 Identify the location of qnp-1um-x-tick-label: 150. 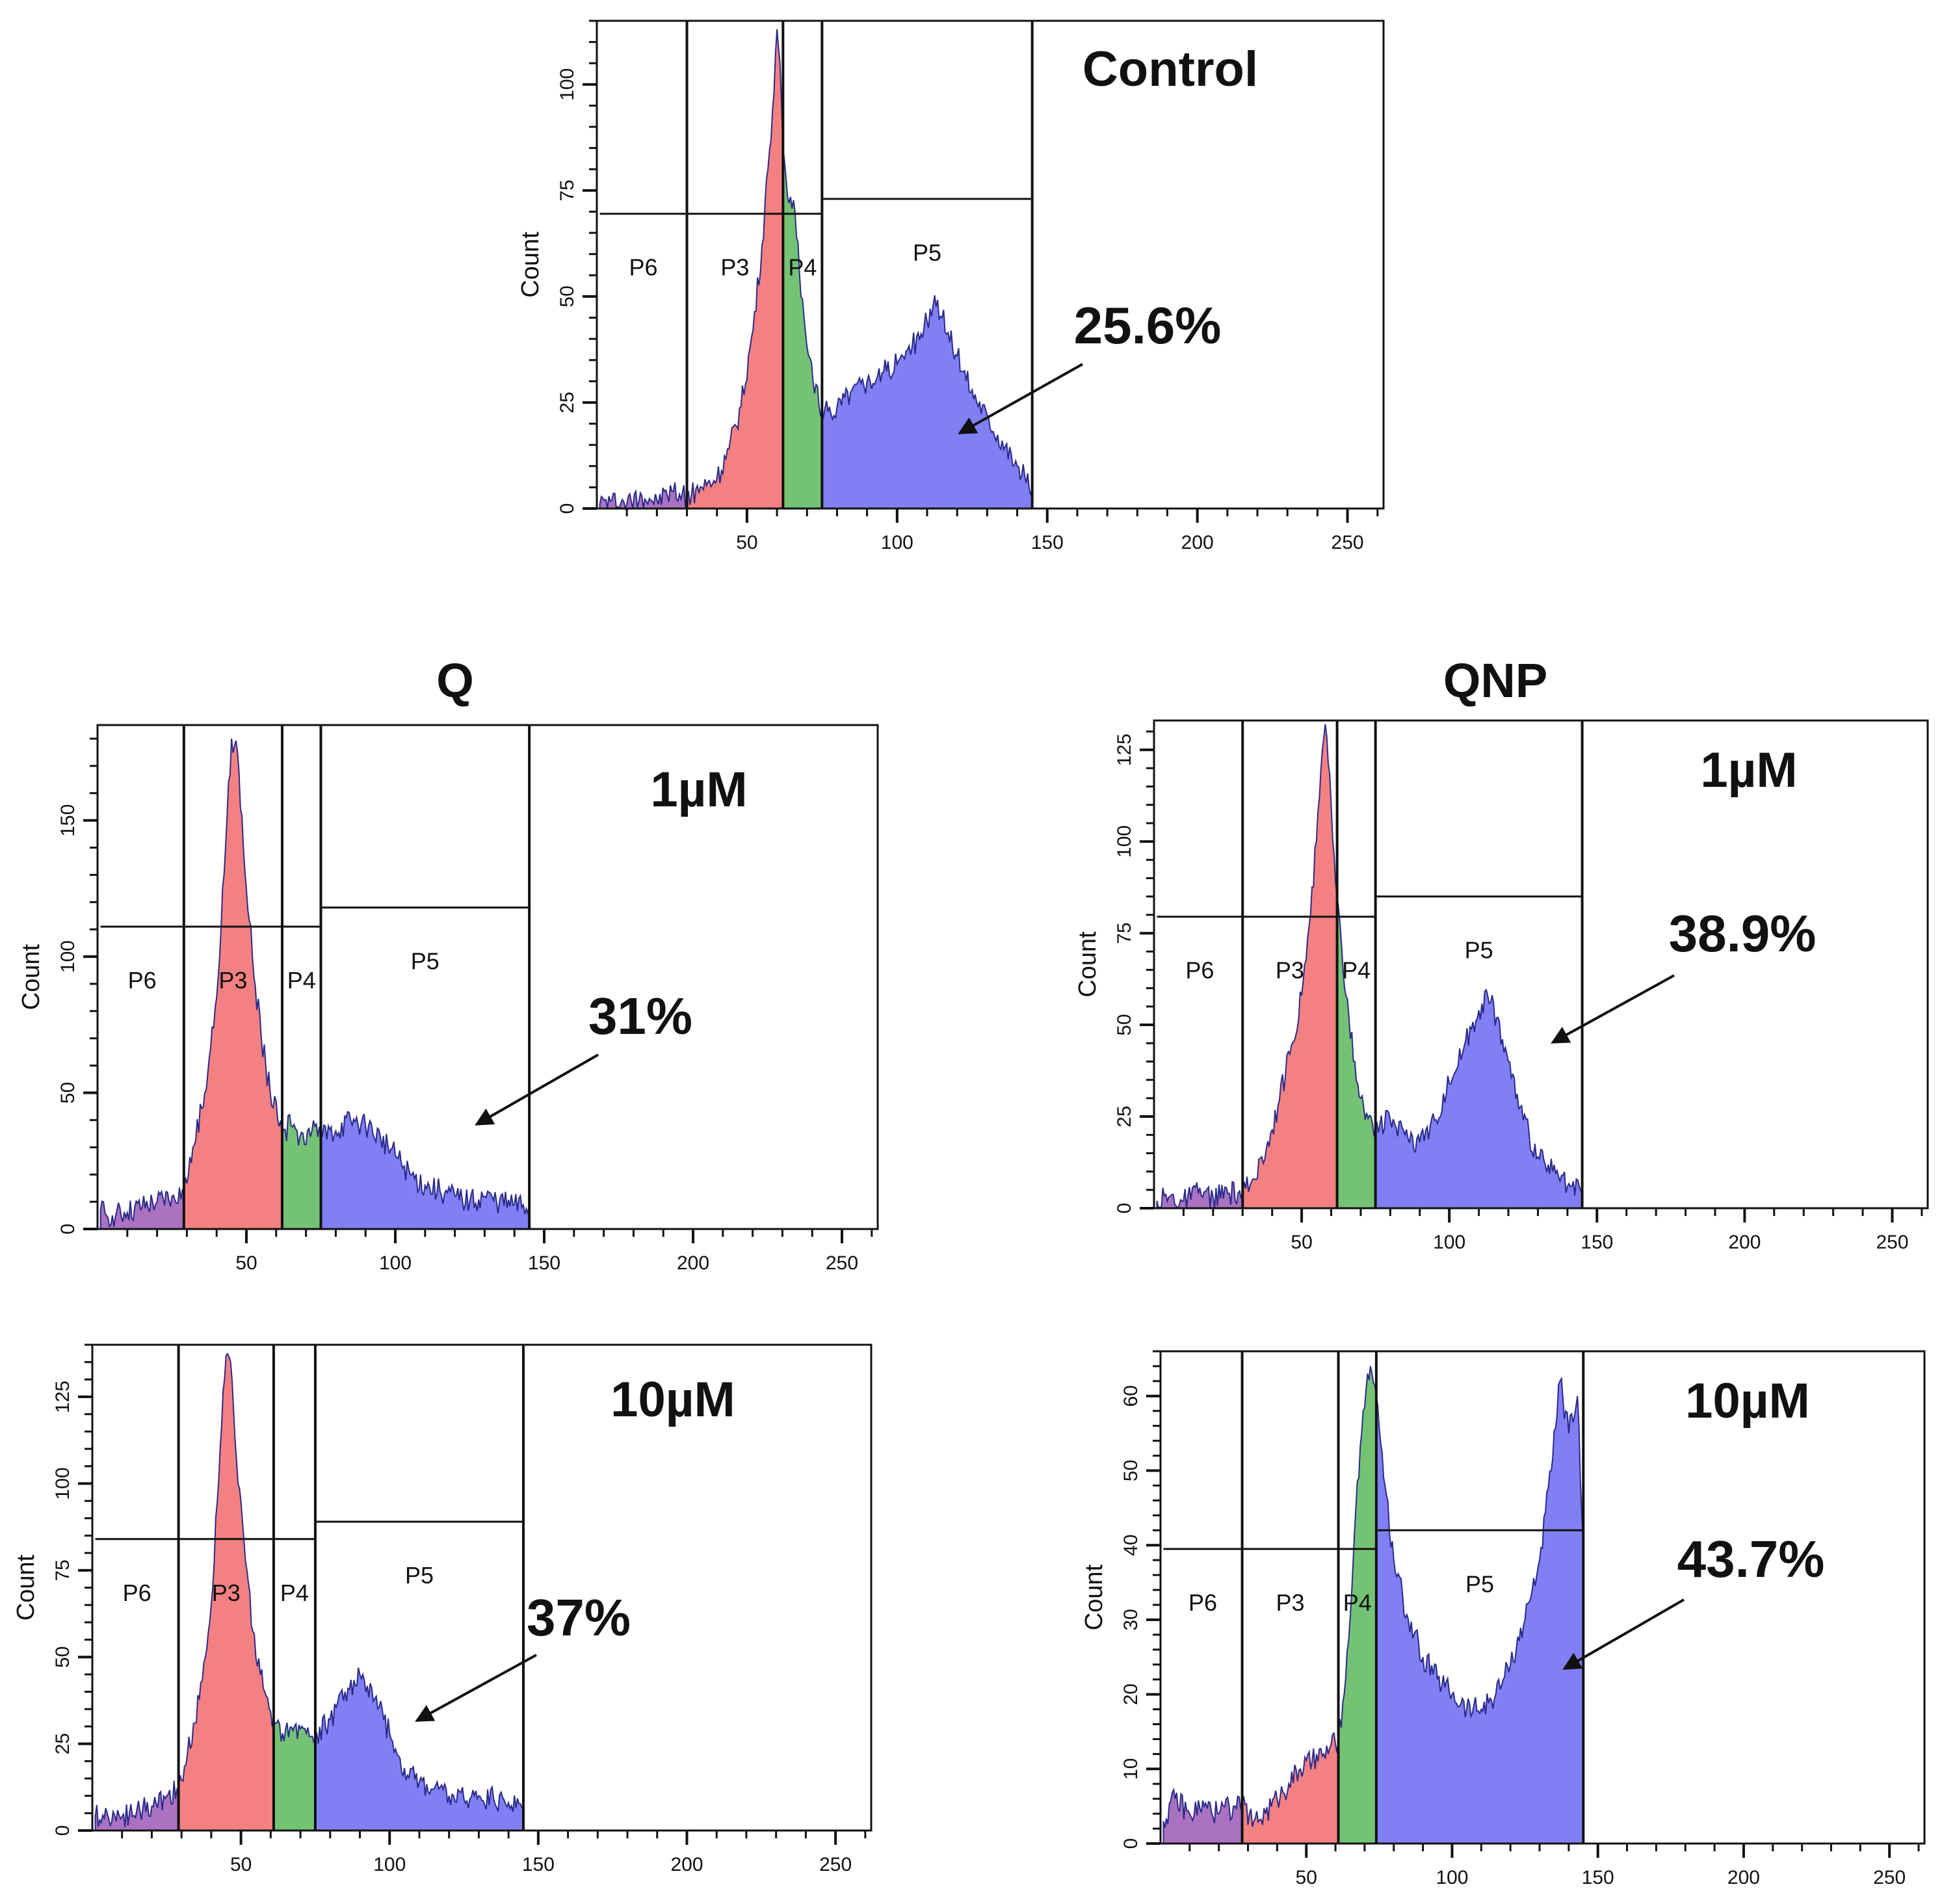
(1597, 1242).